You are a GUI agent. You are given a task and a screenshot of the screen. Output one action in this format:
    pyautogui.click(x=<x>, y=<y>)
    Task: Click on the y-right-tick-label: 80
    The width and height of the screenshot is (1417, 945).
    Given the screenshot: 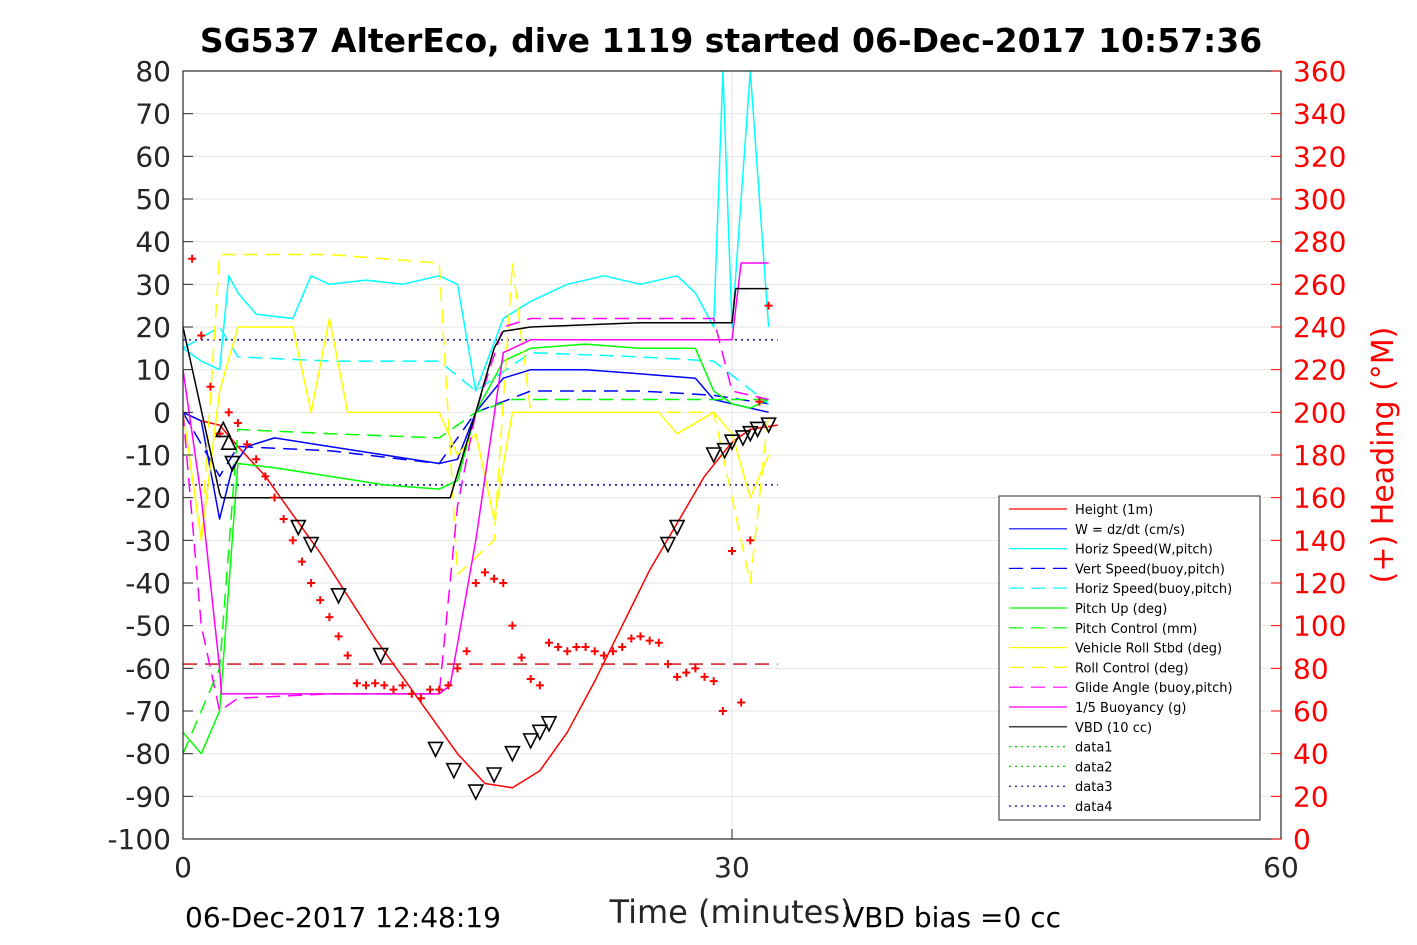 What is the action you would take?
    pyautogui.click(x=1311, y=668)
    